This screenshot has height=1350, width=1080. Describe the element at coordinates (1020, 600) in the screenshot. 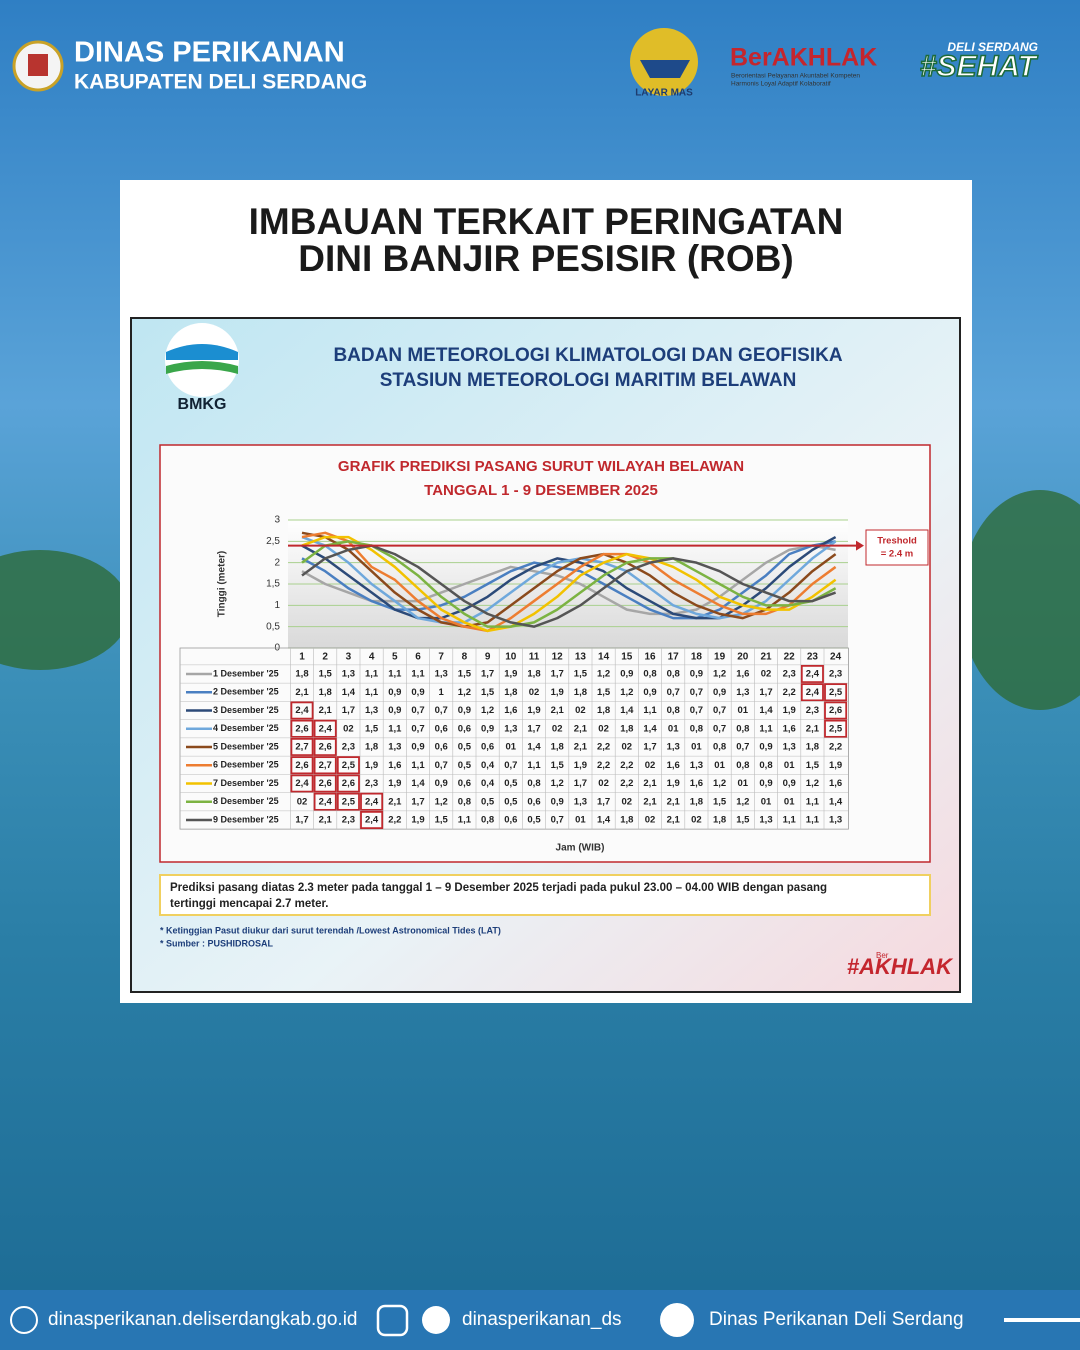

I see `island-right` at that location.